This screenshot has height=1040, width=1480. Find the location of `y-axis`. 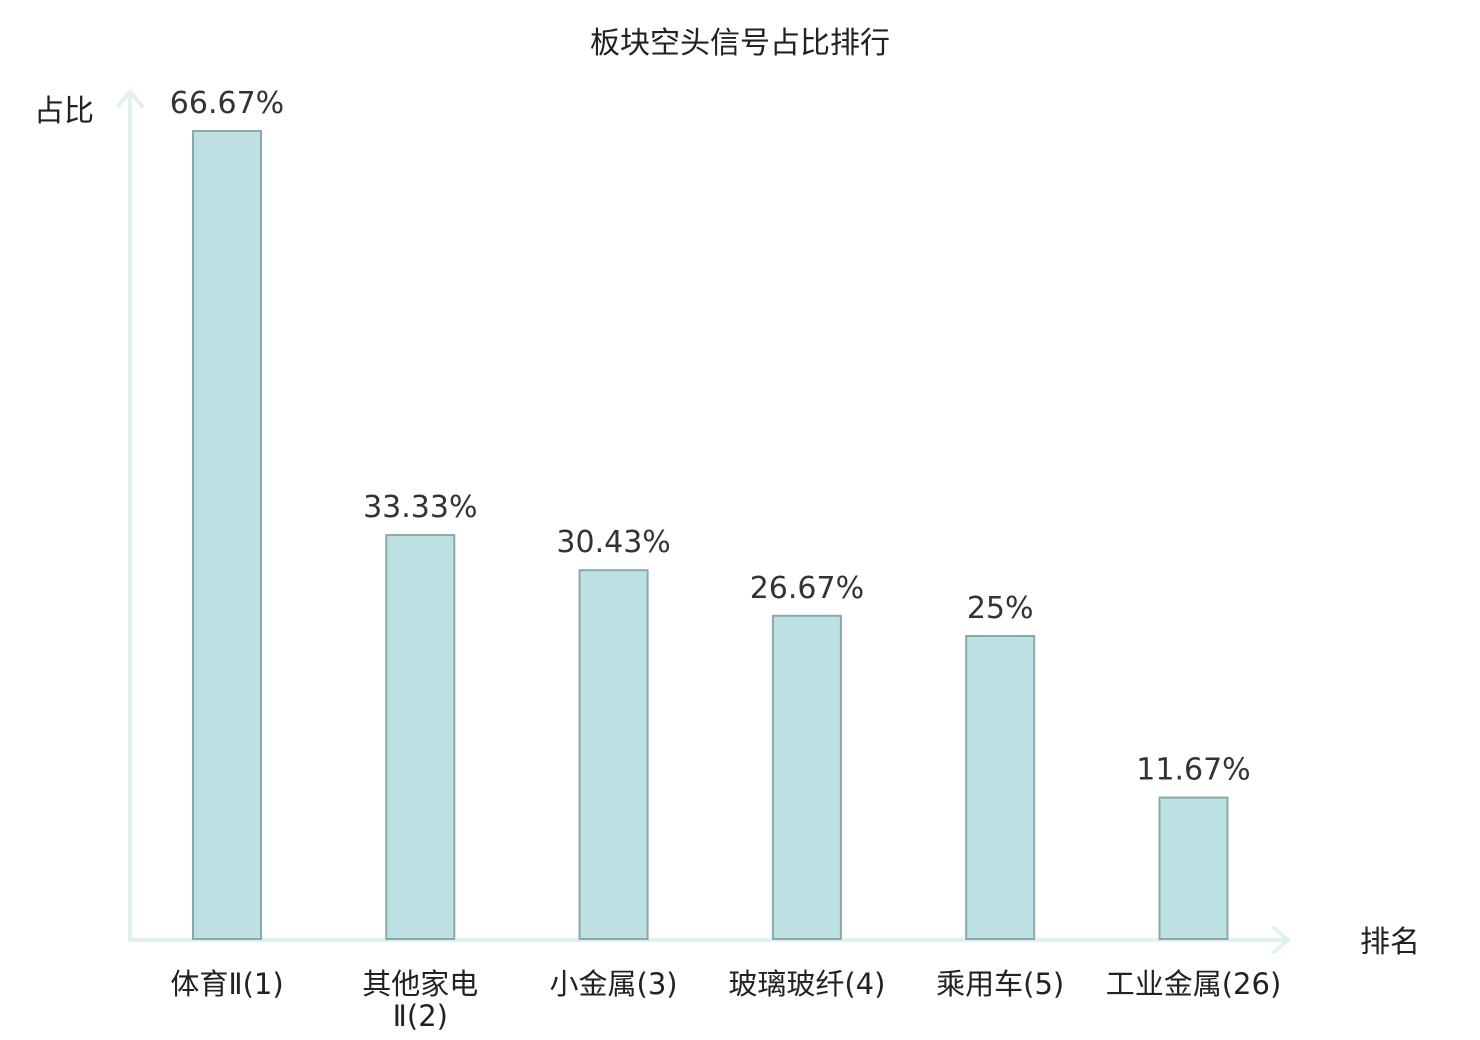

y-axis is located at coordinates (130, 516).